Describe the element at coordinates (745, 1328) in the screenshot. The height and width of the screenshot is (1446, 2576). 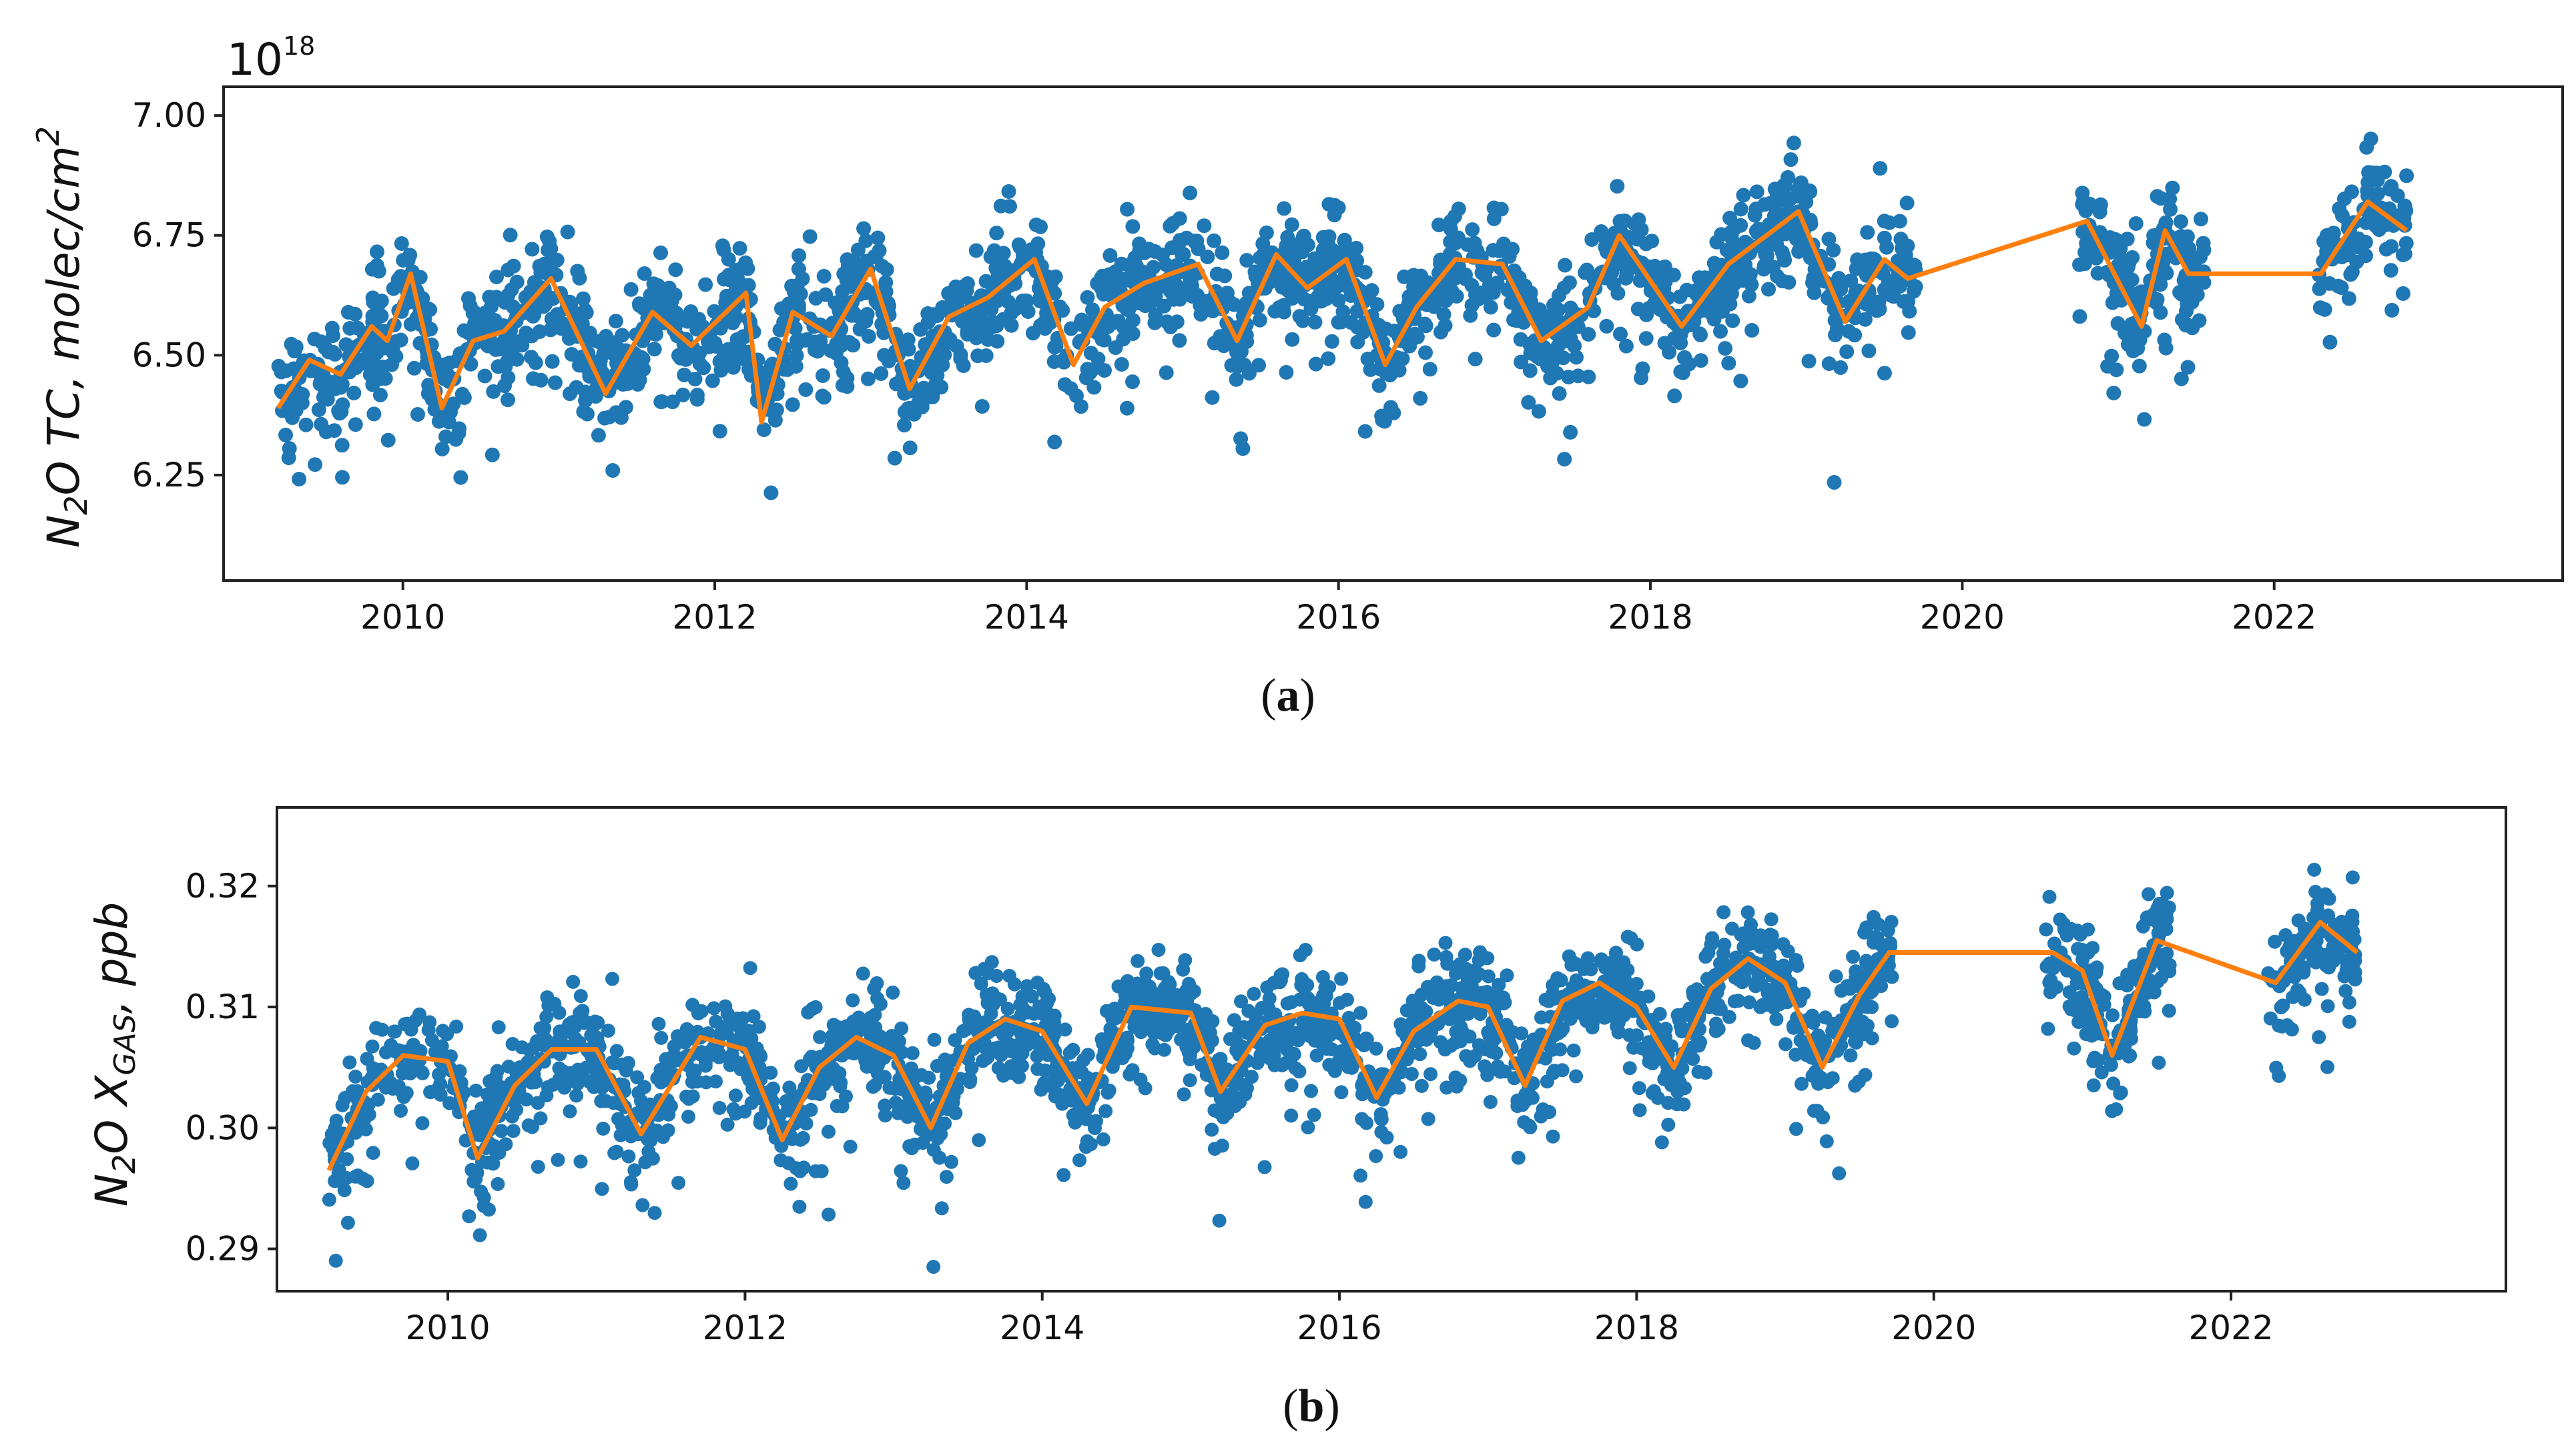
I see `x-tick-label: 2012` at that location.